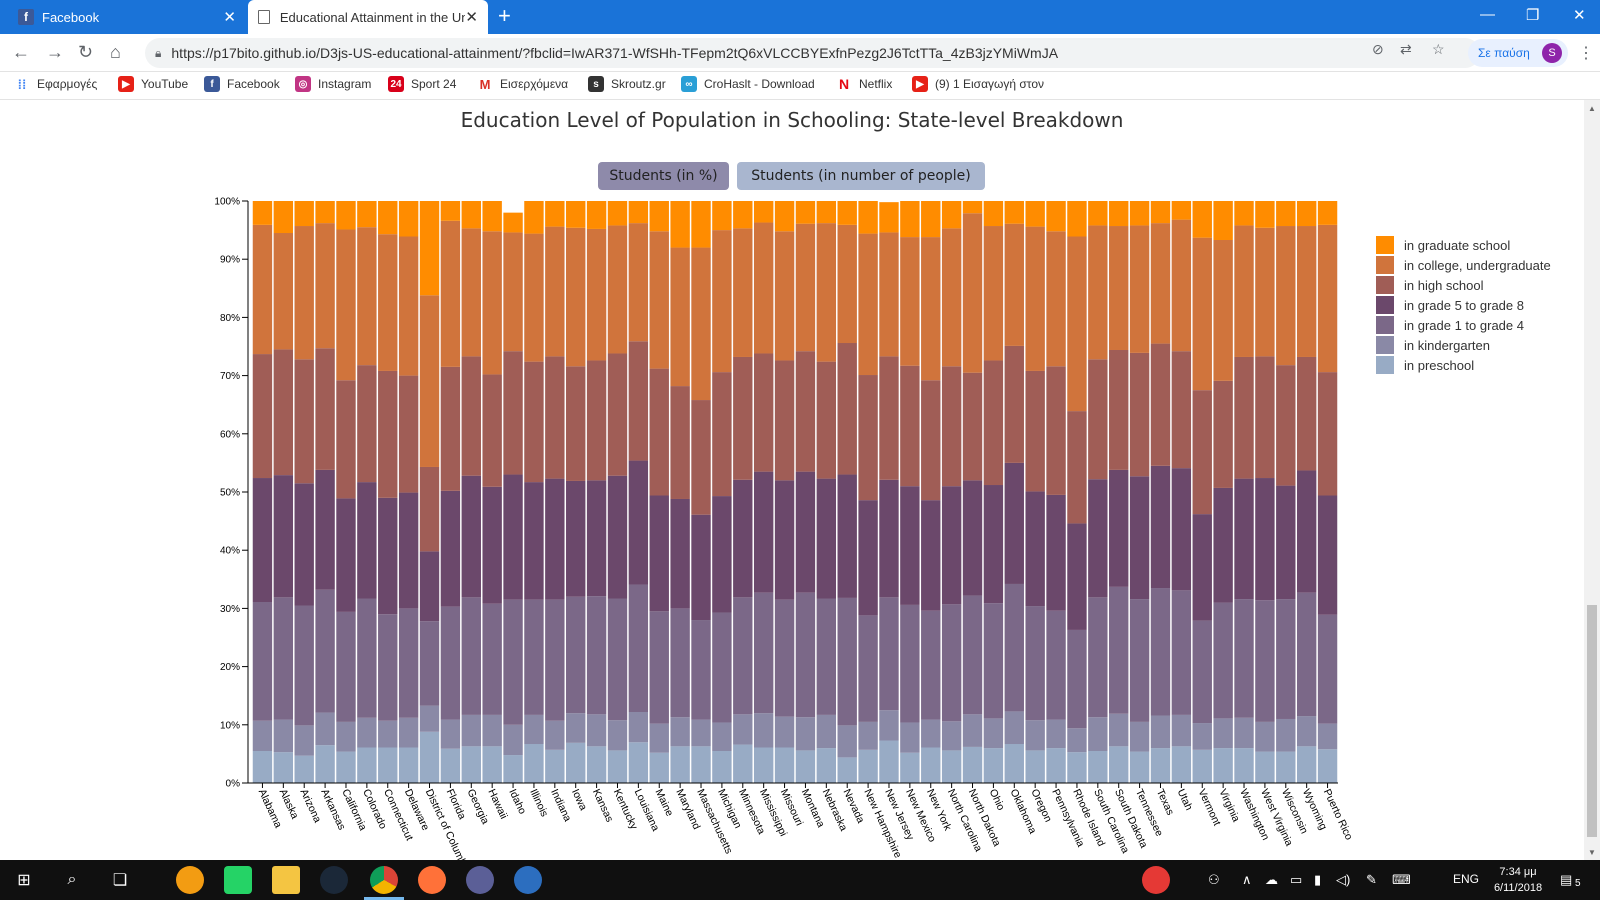  I want to click on translate-icon: ⇄, so click(1406, 49).